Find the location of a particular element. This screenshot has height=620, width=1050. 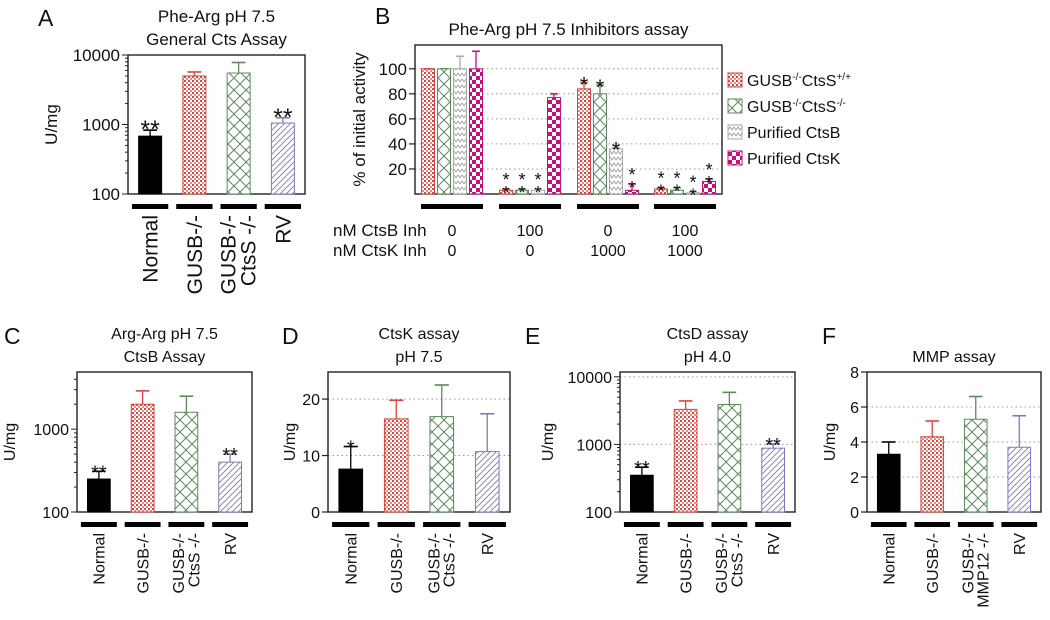

legend-label: Purified CtsK is located at coordinates (794, 159).